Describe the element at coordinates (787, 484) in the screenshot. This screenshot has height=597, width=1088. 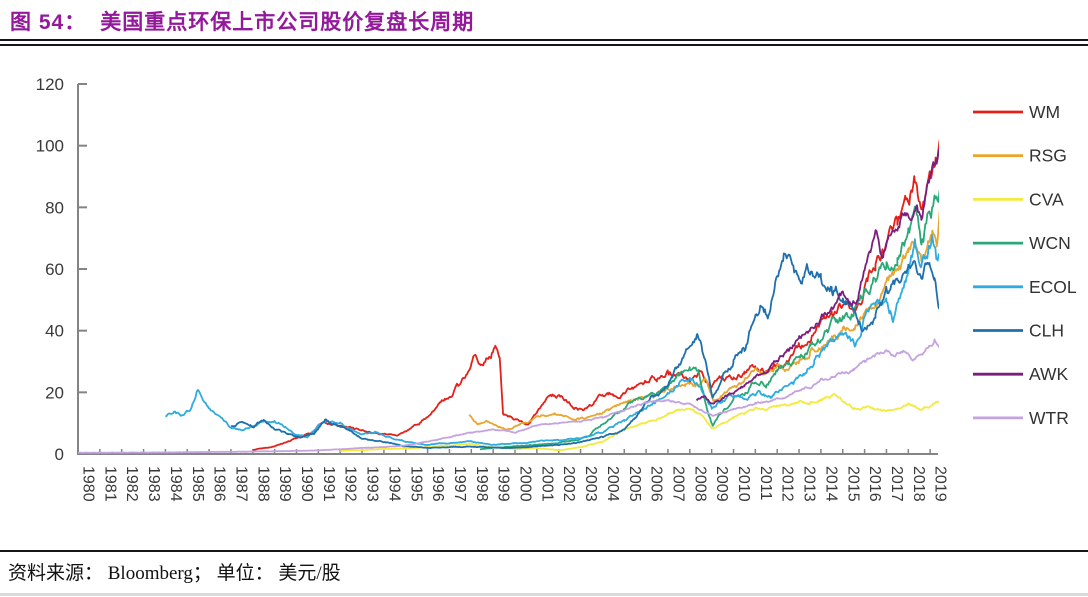
I see `x-tick-label: 2012` at that location.